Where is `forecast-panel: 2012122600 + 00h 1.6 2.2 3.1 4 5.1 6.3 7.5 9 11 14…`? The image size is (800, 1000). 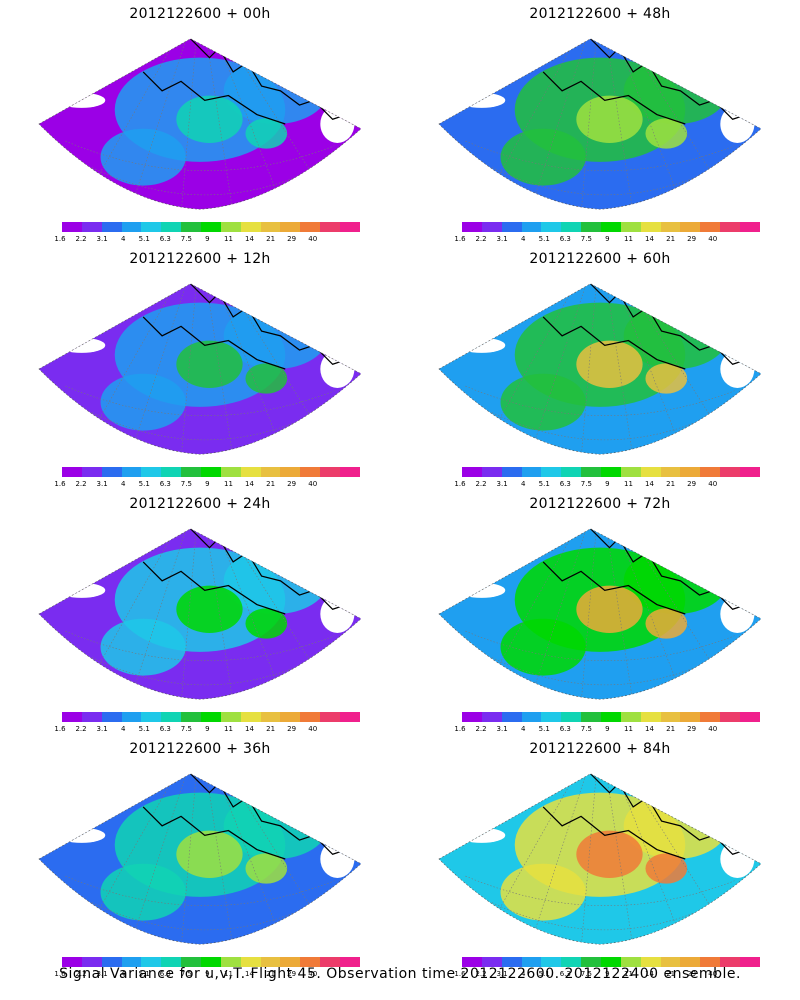
forecast-panel: 2012122600 + 00h 1.6 2.2 3.1 4 5.1 6.3 7.5 9 11 14… is located at coordinates (200, 122).